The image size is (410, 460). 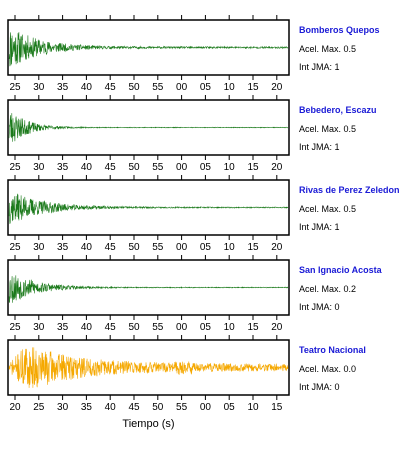 What do you see at coordinates (327, 289) in the screenshot?
I see `max-acceleration-label: Acel. Max. 0.2` at bounding box center [327, 289].